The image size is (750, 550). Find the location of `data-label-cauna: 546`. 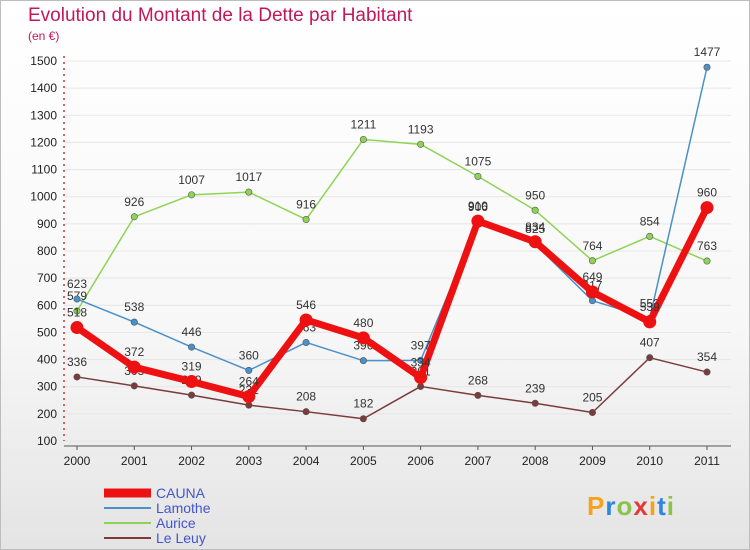

data-label-cauna: 546 is located at coordinates (306, 305).